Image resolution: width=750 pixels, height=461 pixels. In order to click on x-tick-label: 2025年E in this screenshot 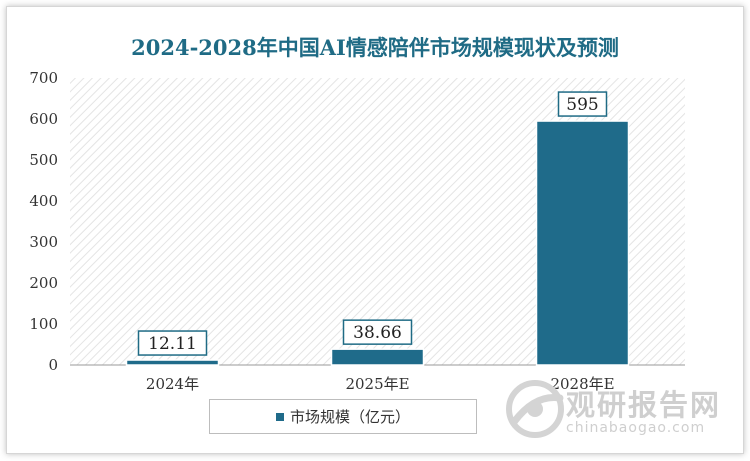, I will do `click(377, 384)`.